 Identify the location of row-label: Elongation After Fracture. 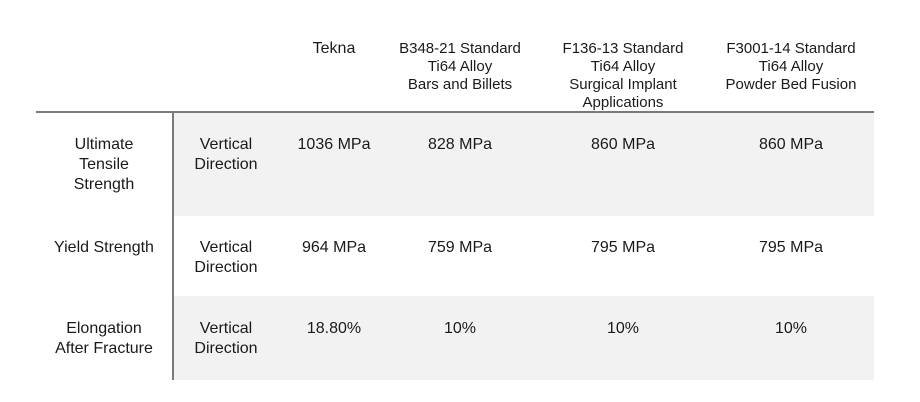
(104, 338).